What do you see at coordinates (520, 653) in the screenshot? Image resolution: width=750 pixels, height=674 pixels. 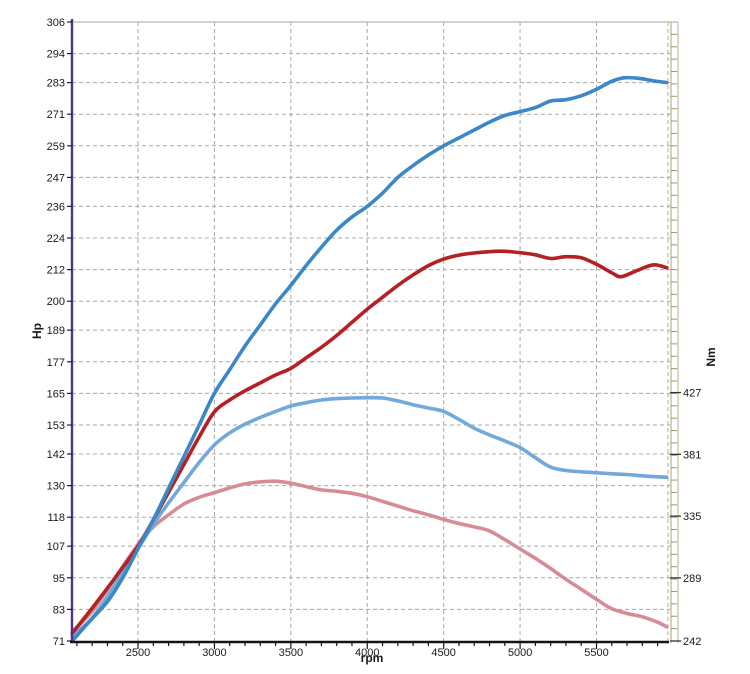 I see `x-axis-tick-label: 5000` at bounding box center [520, 653].